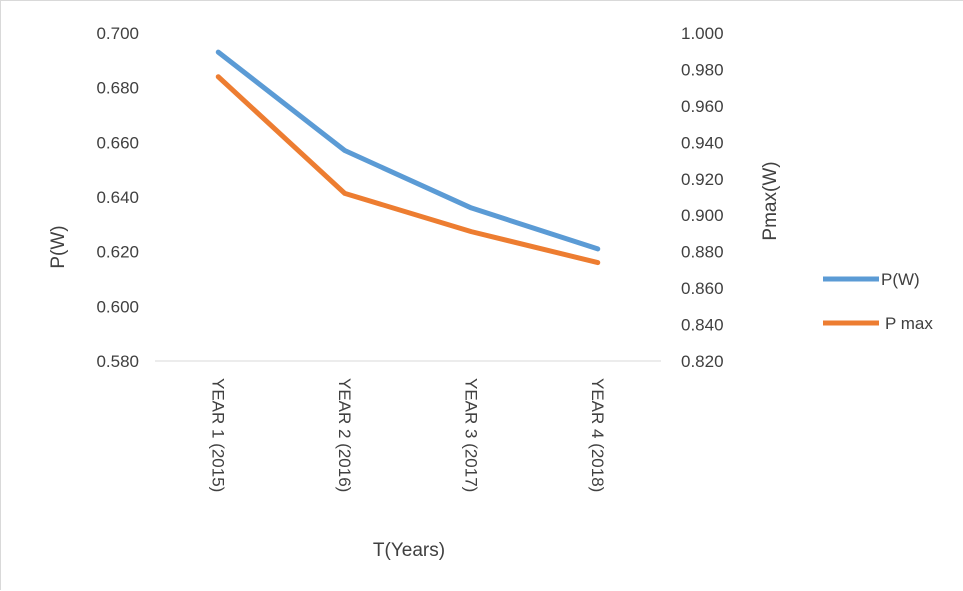 Image resolution: width=963 pixels, height=591 pixels. I want to click on category-label: YEAR 3 (2017), so click(470, 435).